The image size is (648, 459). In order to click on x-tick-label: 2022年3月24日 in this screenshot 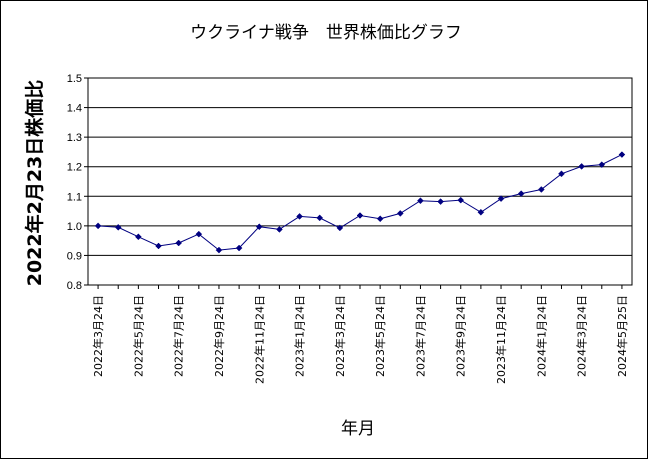, I will do `click(98, 336)`.